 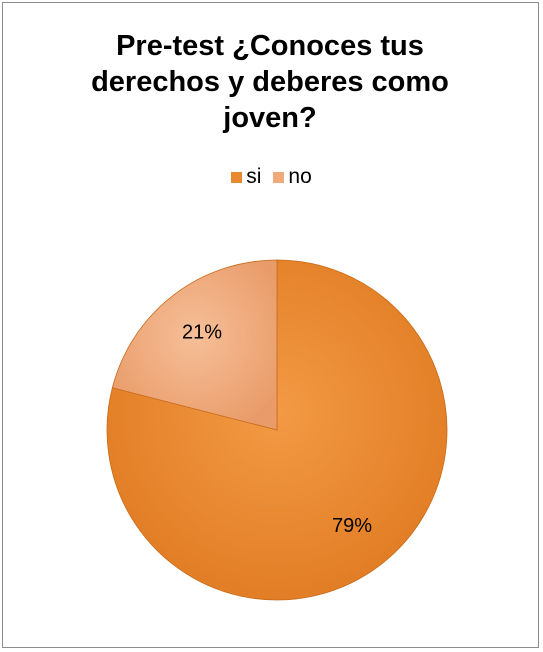 I want to click on chart-legend: si no, so click(x=271, y=177).